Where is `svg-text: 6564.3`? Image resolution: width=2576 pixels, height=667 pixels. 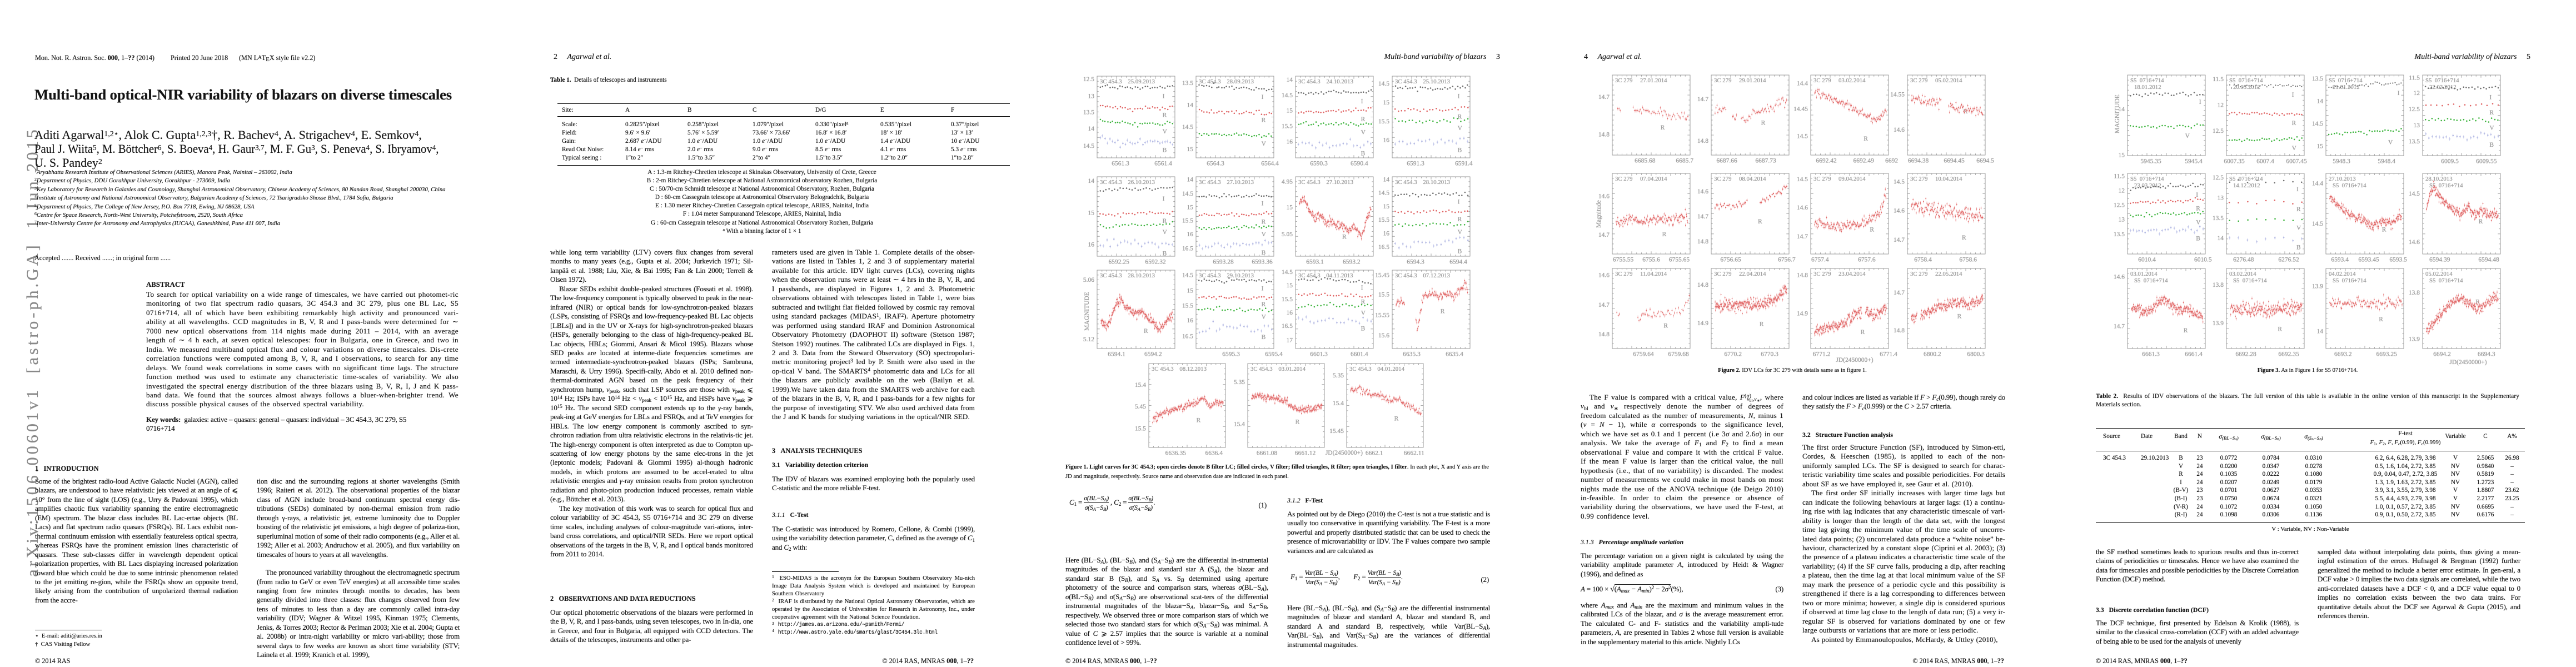 svg-text: 6564.3 is located at coordinates (1215, 164).